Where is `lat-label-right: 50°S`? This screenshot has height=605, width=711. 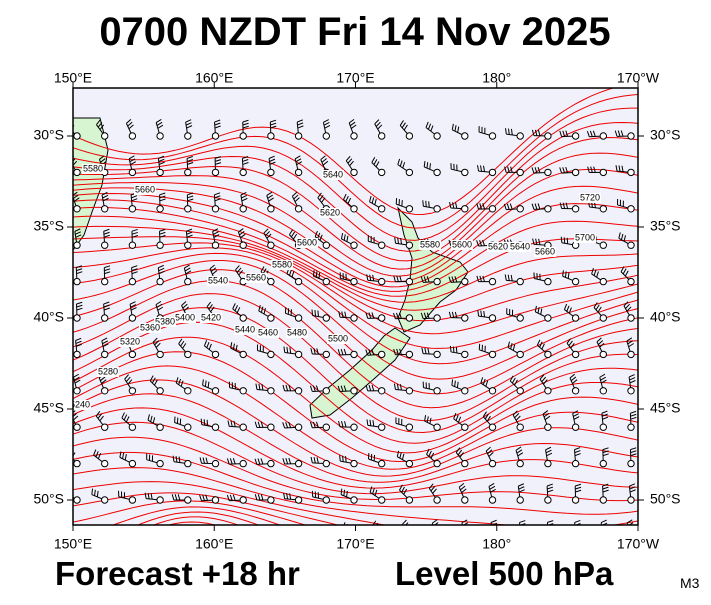 lat-label-right: 50°S is located at coordinates (665, 499).